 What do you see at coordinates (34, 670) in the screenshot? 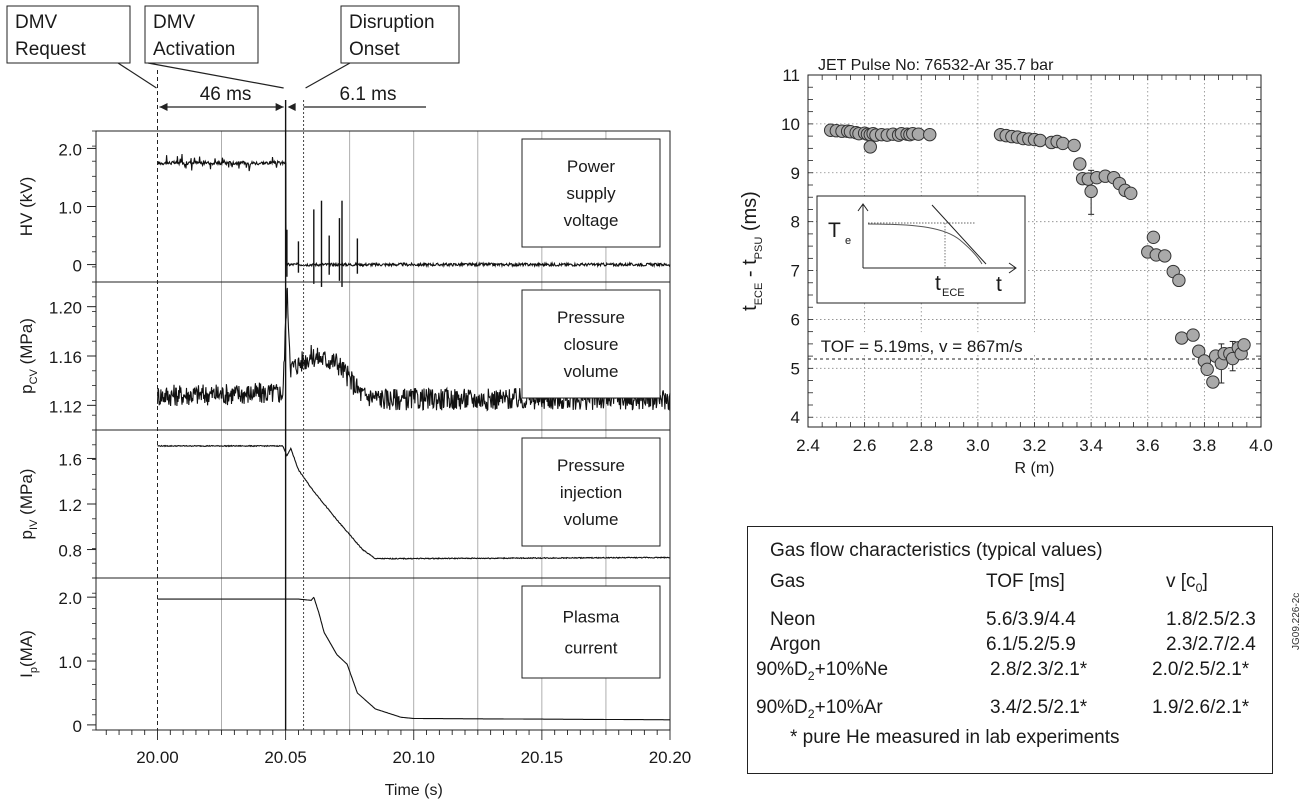
I see `y-axis-label-sub: p` at bounding box center [34, 670].